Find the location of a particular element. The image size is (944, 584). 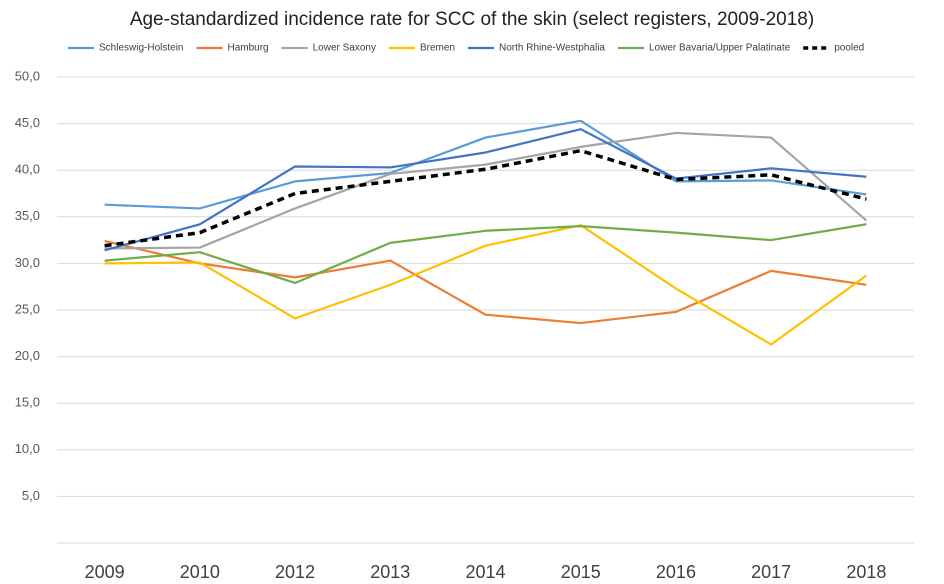

legend-label: Schleswig-Holstein is located at coordinates (141, 48).